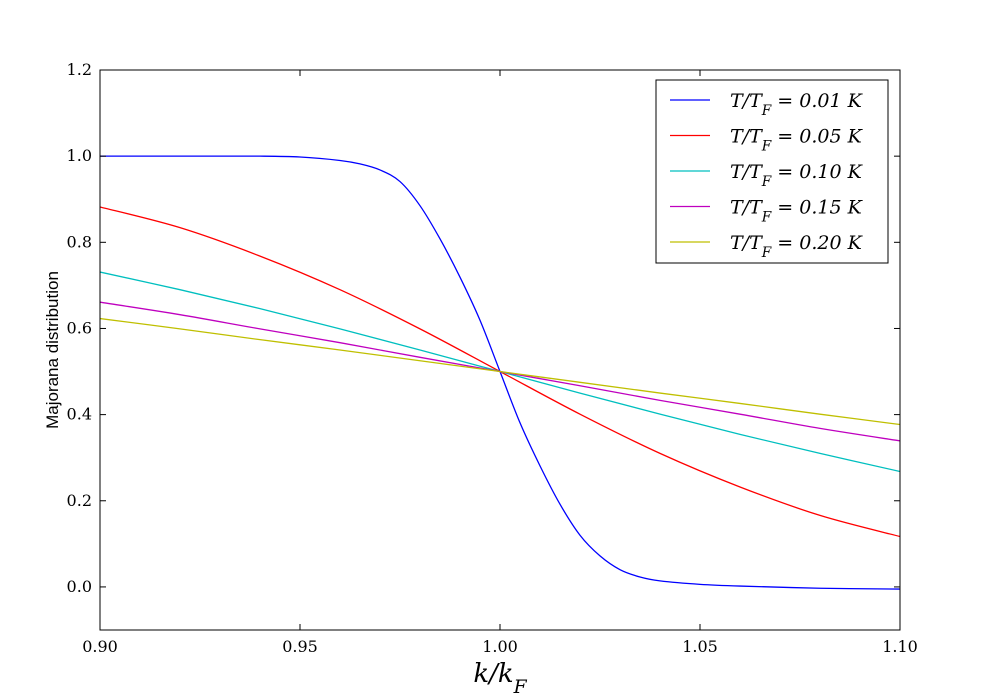 The width and height of the screenshot is (1000, 700). Describe the element at coordinates (700, 646) in the screenshot. I see `x-tick-label: 1.05` at that location.